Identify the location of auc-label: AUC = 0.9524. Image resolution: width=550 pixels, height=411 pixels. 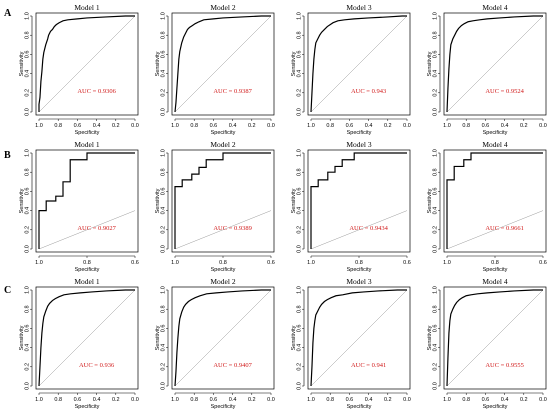
(504, 91).